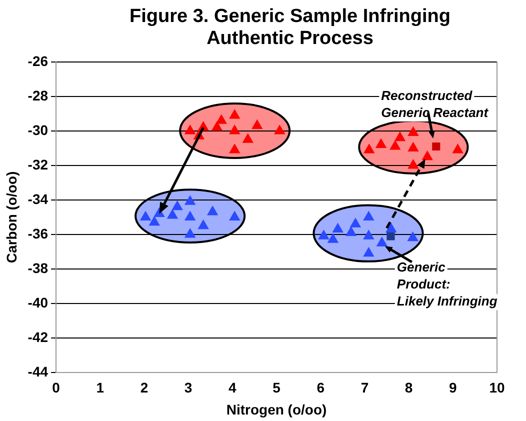  Describe the element at coordinates (276, 388) in the screenshot. I see `x-tick-label: 5` at that location.